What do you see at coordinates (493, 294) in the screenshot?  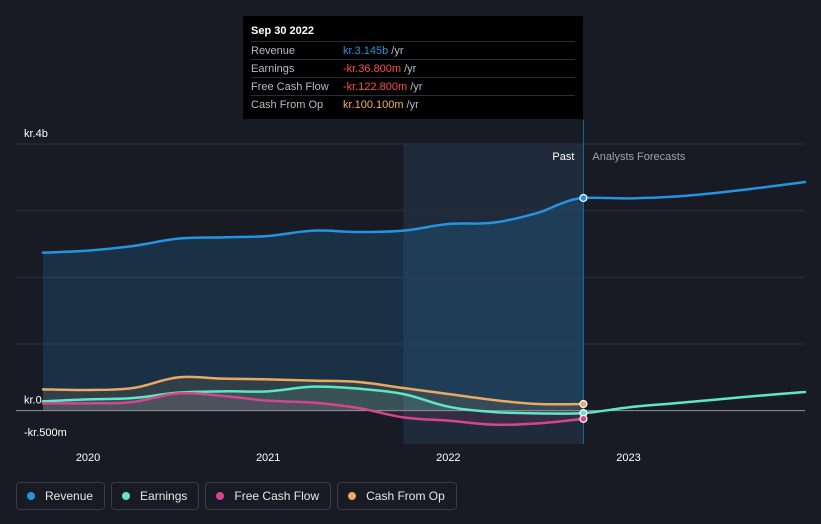 I see `past-highlight-region` at bounding box center [493, 294].